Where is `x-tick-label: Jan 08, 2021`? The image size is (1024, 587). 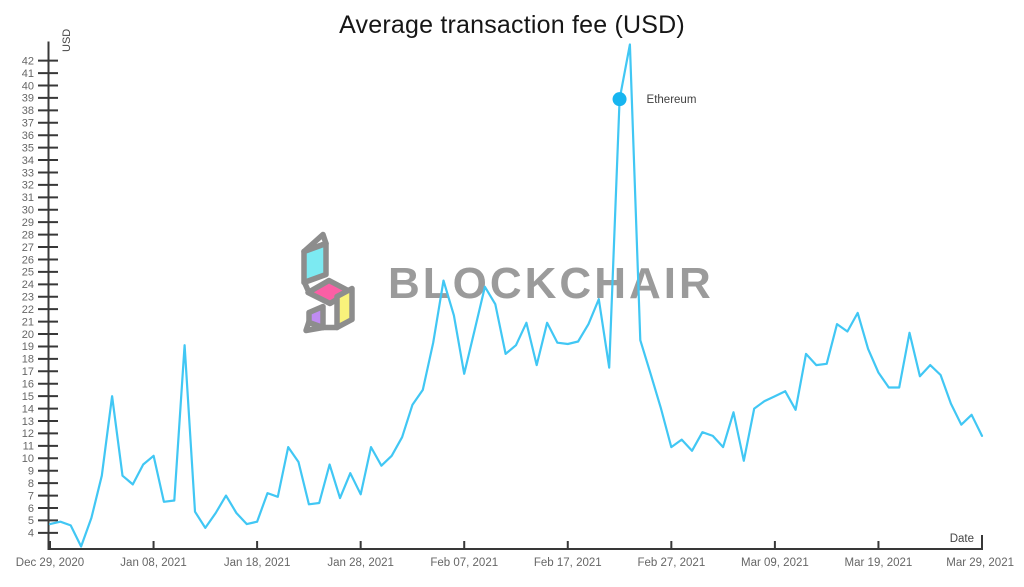
x-tick-label: Jan 08, 2021 is located at coordinates (153, 563).